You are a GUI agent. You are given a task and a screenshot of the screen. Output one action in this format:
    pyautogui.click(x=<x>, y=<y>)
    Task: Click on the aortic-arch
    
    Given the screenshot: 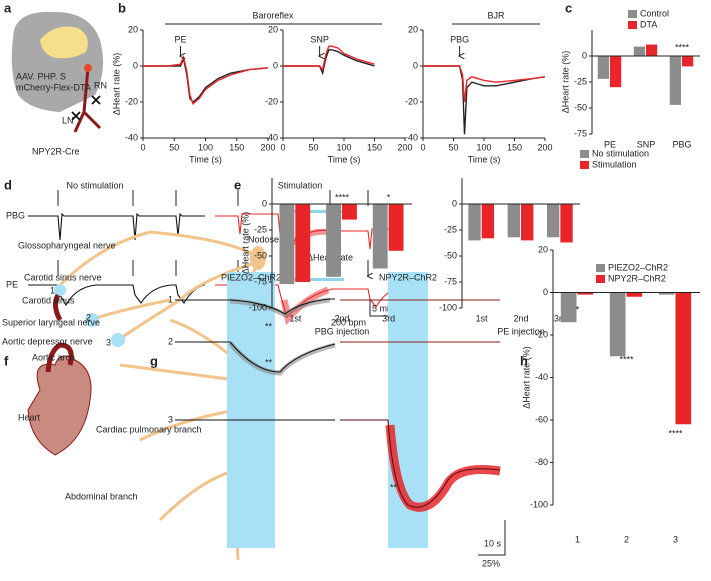 What is the action you would take?
    pyautogui.click(x=59, y=357)
    